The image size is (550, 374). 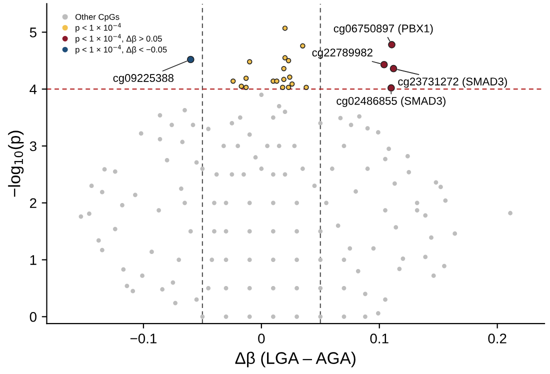 I want to click on annotation: cg02486855 (SMAD3), so click(x=391, y=102).